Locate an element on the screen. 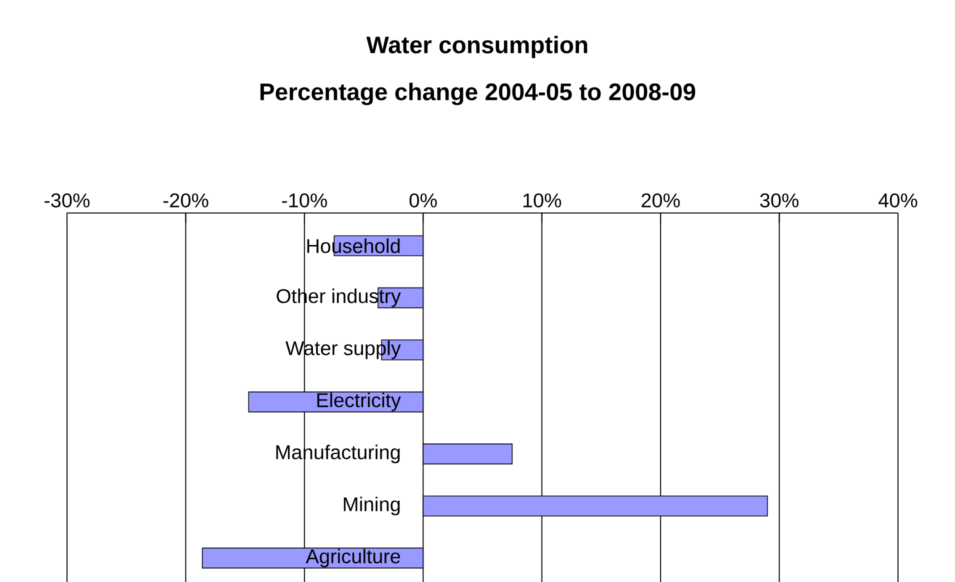 The height and width of the screenshot is (582, 955). x-tick-label: 20% is located at coordinates (661, 200).